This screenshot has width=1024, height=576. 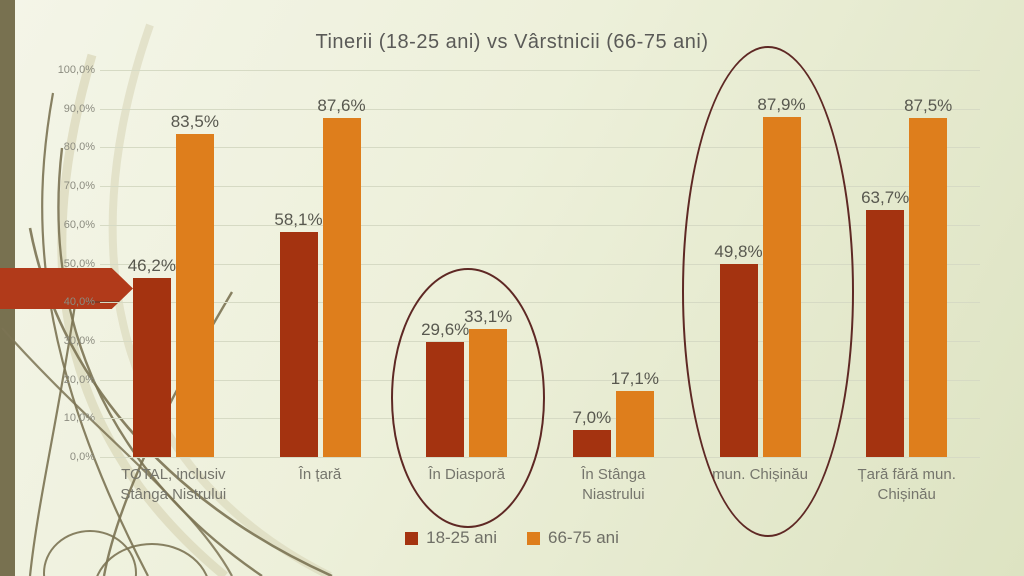 I want to click on bar-wrap: 49,8%, so click(x=738, y=349).